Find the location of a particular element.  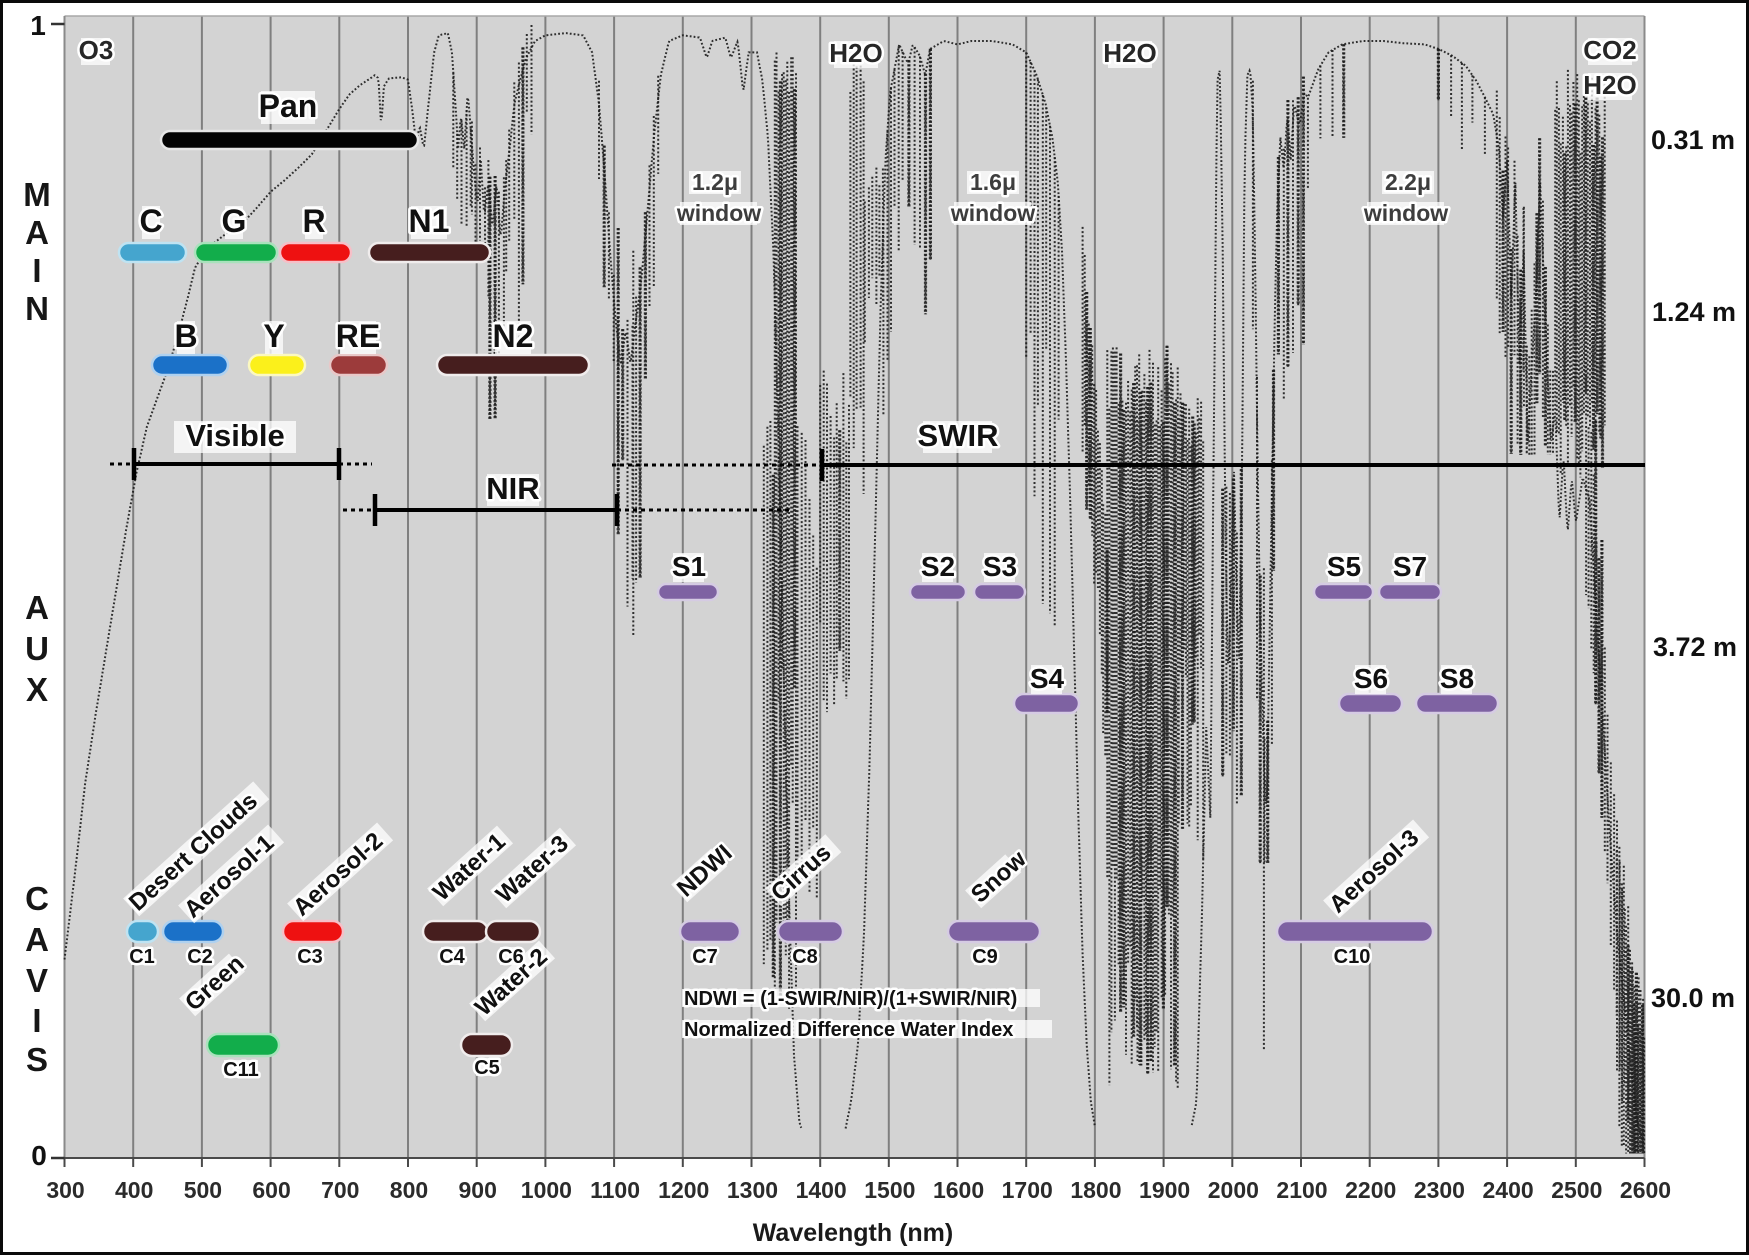

svg-text: 2400 is located at coordinates (1508, 1190).